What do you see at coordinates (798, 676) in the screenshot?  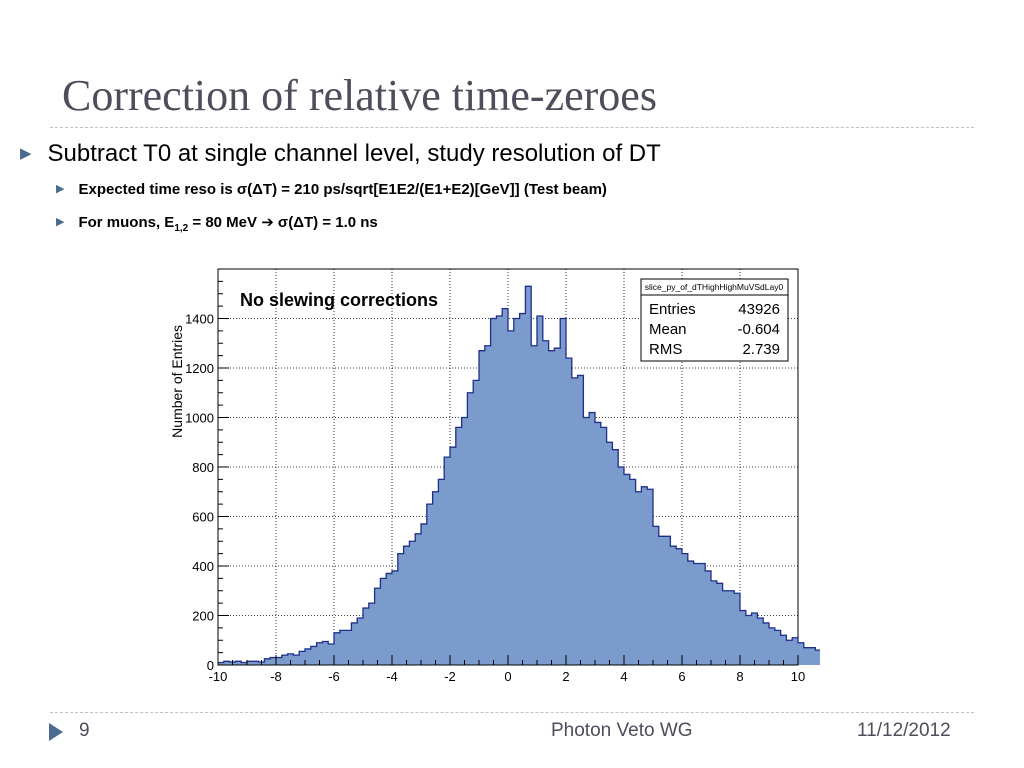 I see `x-tick-label: 10` at bounding box center [798, 676].